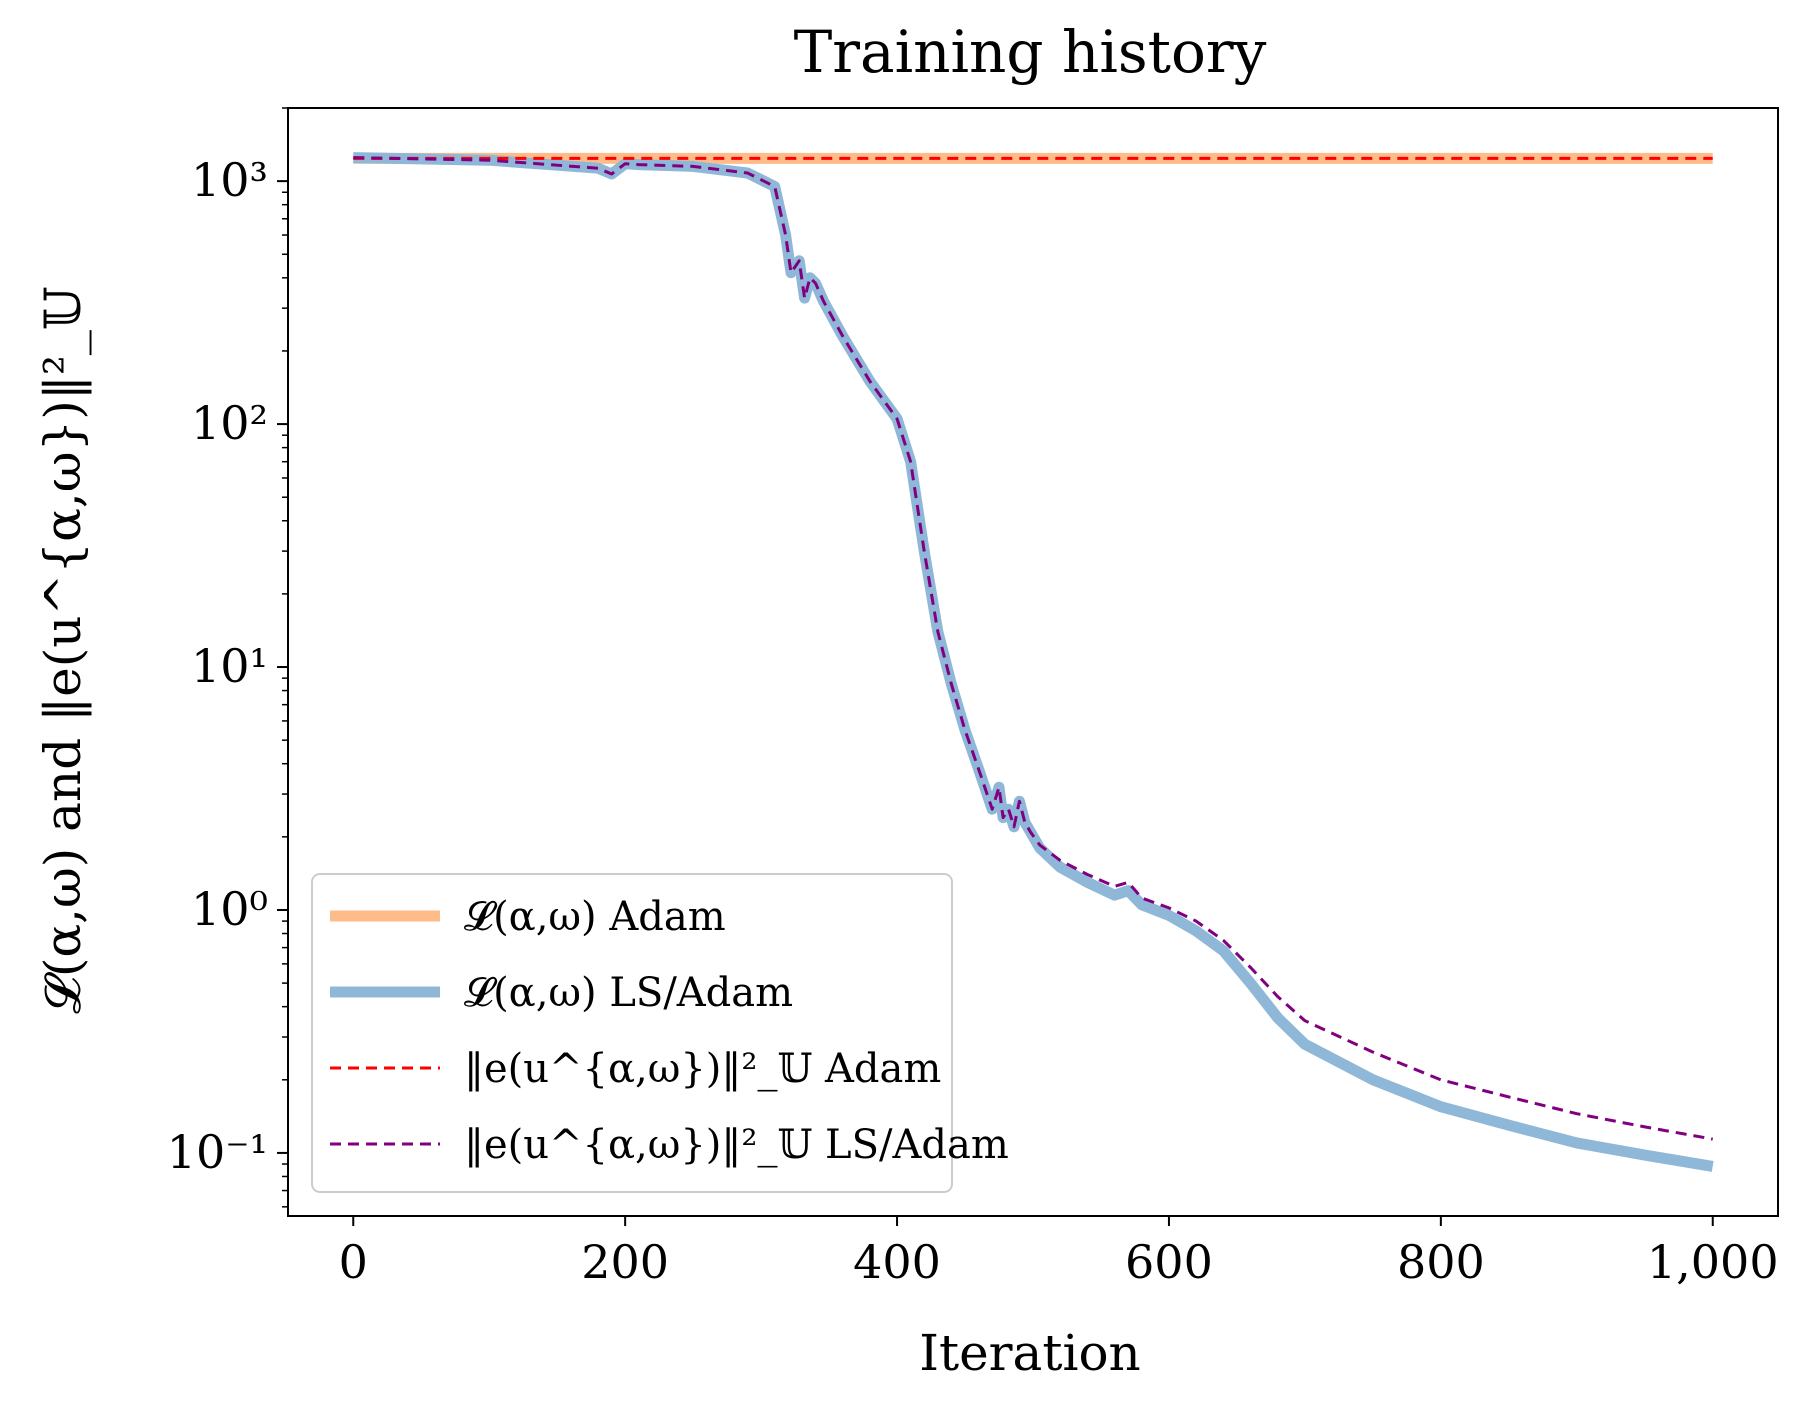 This screenshot has width=1805, height=1402. I want to click on x-tick-label-3: 600, so click(1169, 1262).